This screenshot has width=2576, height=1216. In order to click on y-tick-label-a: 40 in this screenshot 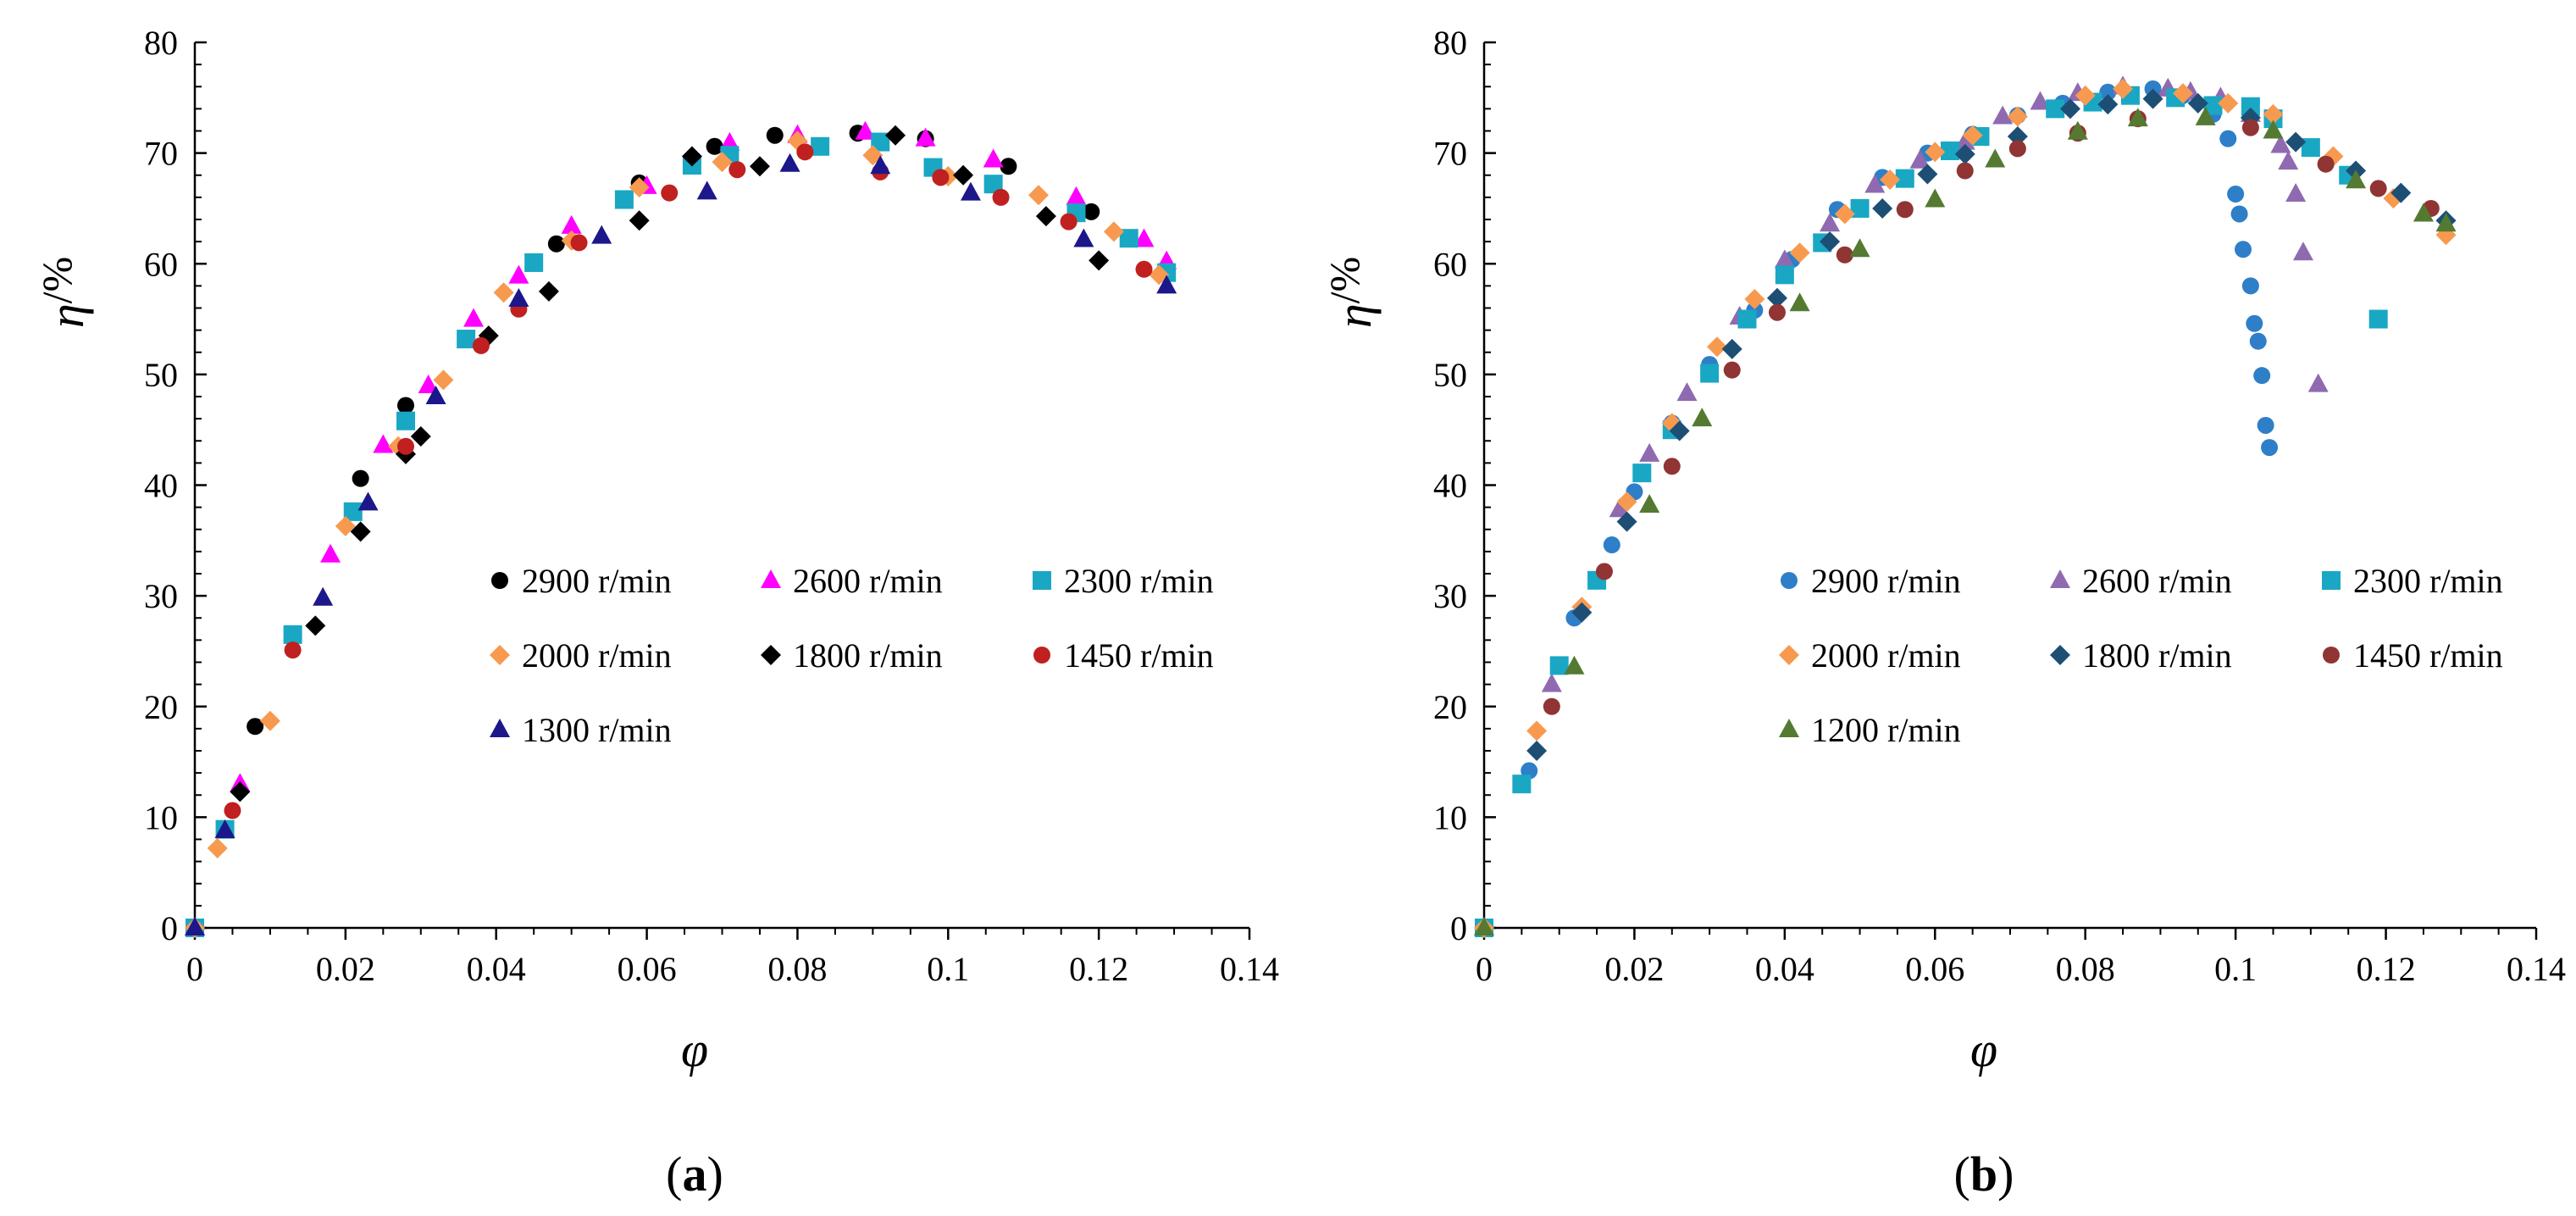, I will do `click(161, 486)`.